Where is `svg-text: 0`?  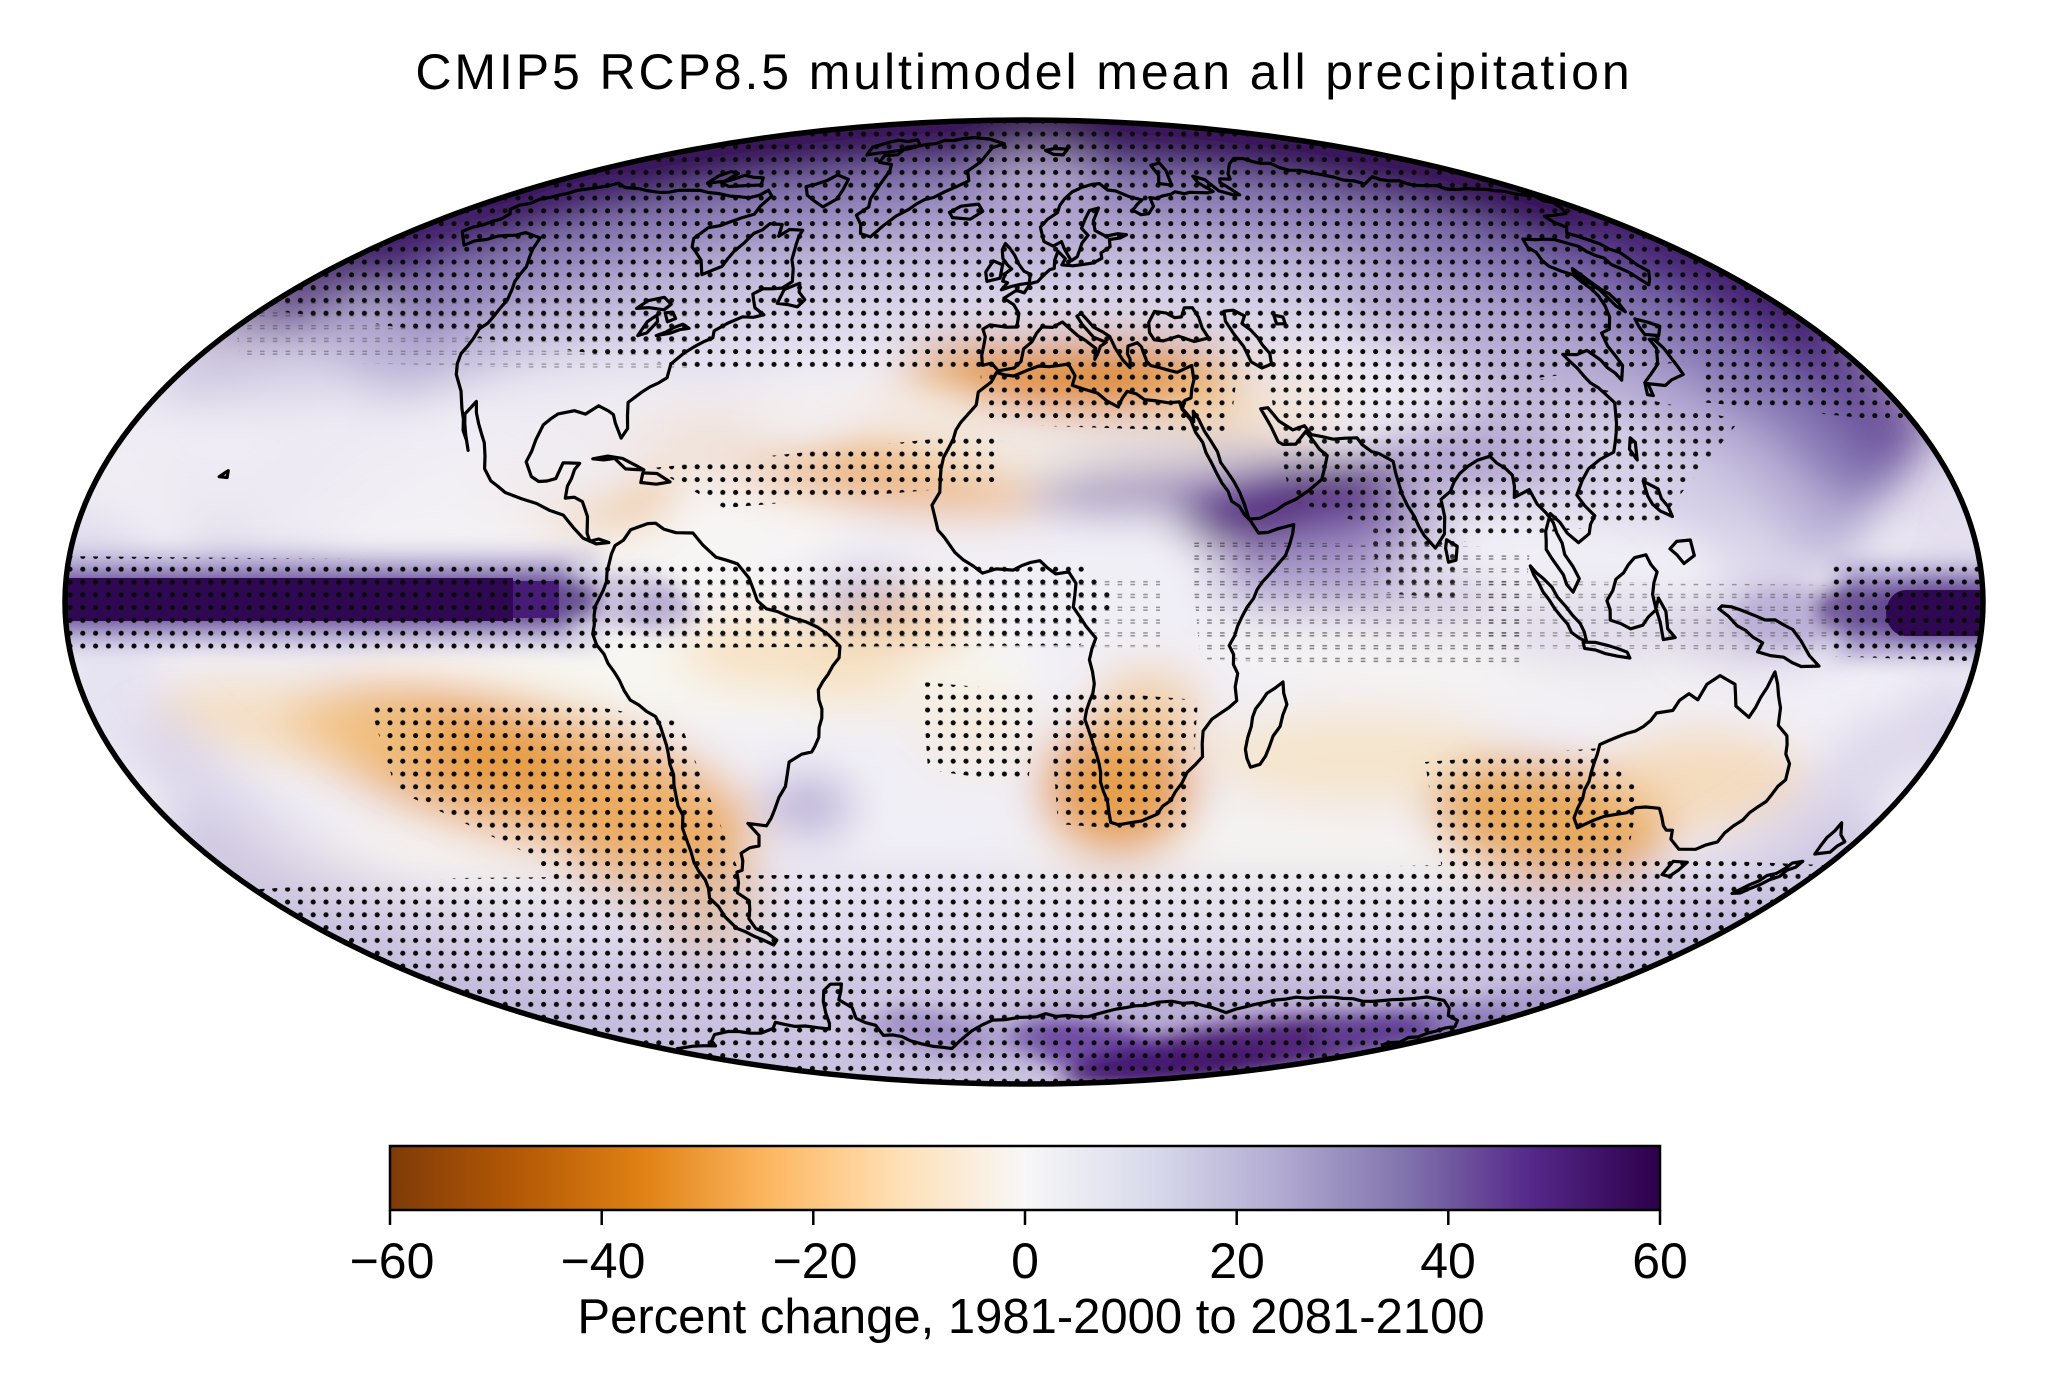
svg-text: 0 is located at coordinates (1025, 1261).